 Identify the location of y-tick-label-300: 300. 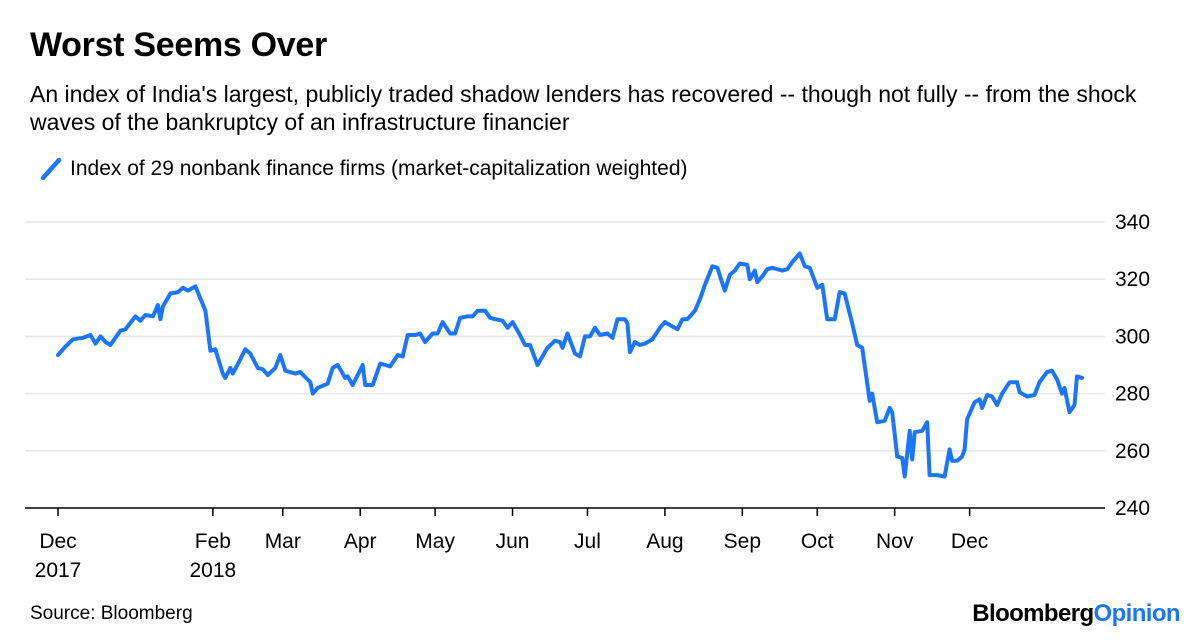
(1132, 336).